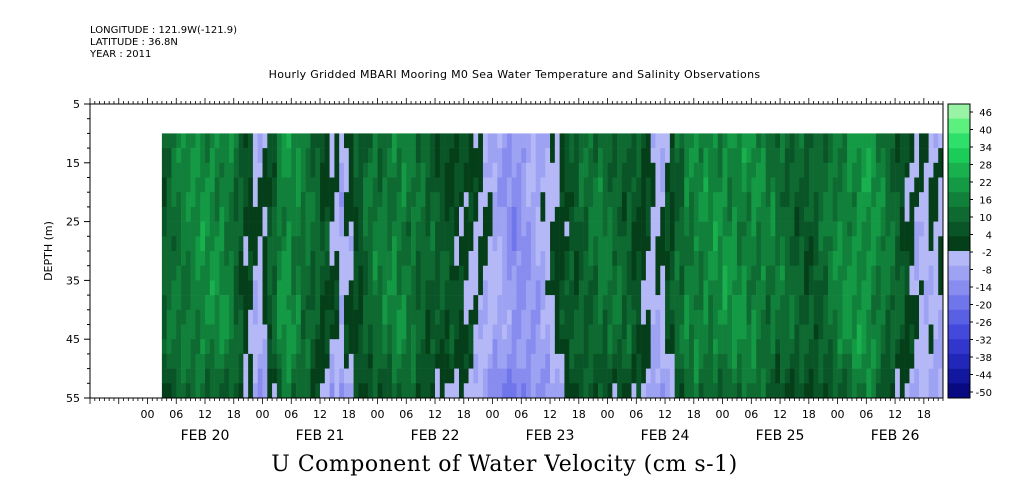 This screenshot has height=504, width=1009. What do you see at coordinates (959, 111) in the screenshot?
I see `colorbar-swatch` at bounding box center [959, 111].